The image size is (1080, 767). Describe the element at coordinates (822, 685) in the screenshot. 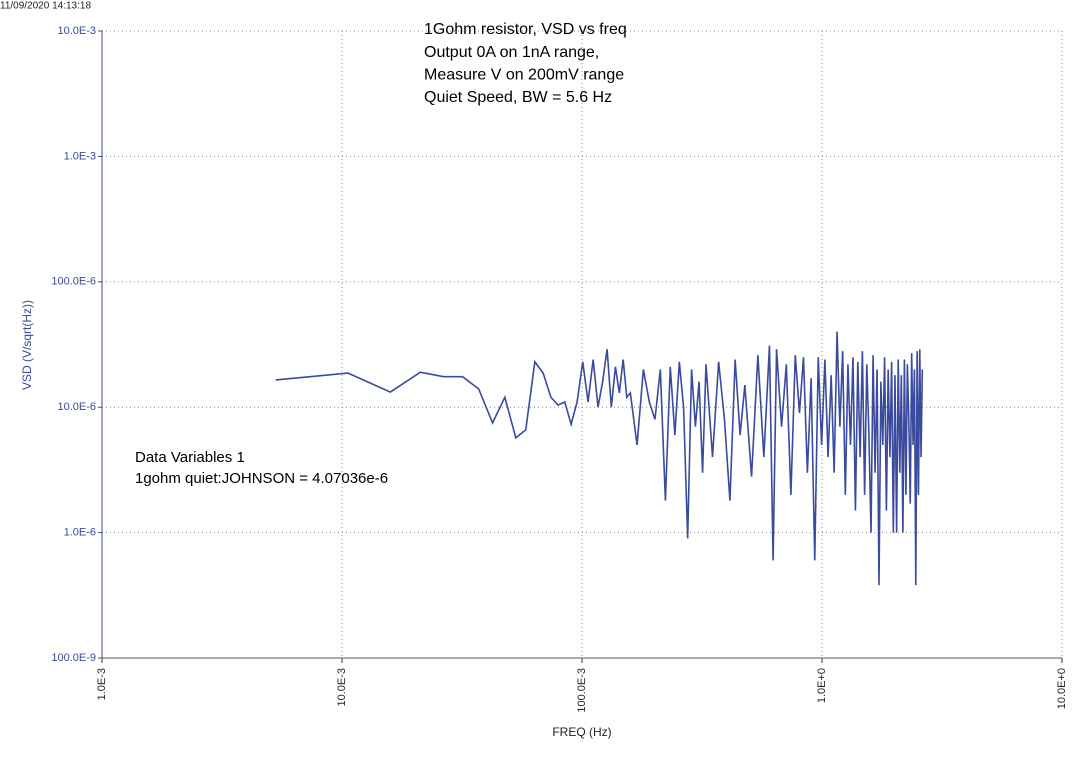

I see `x-tick-label: 1.0E+0` at that location.